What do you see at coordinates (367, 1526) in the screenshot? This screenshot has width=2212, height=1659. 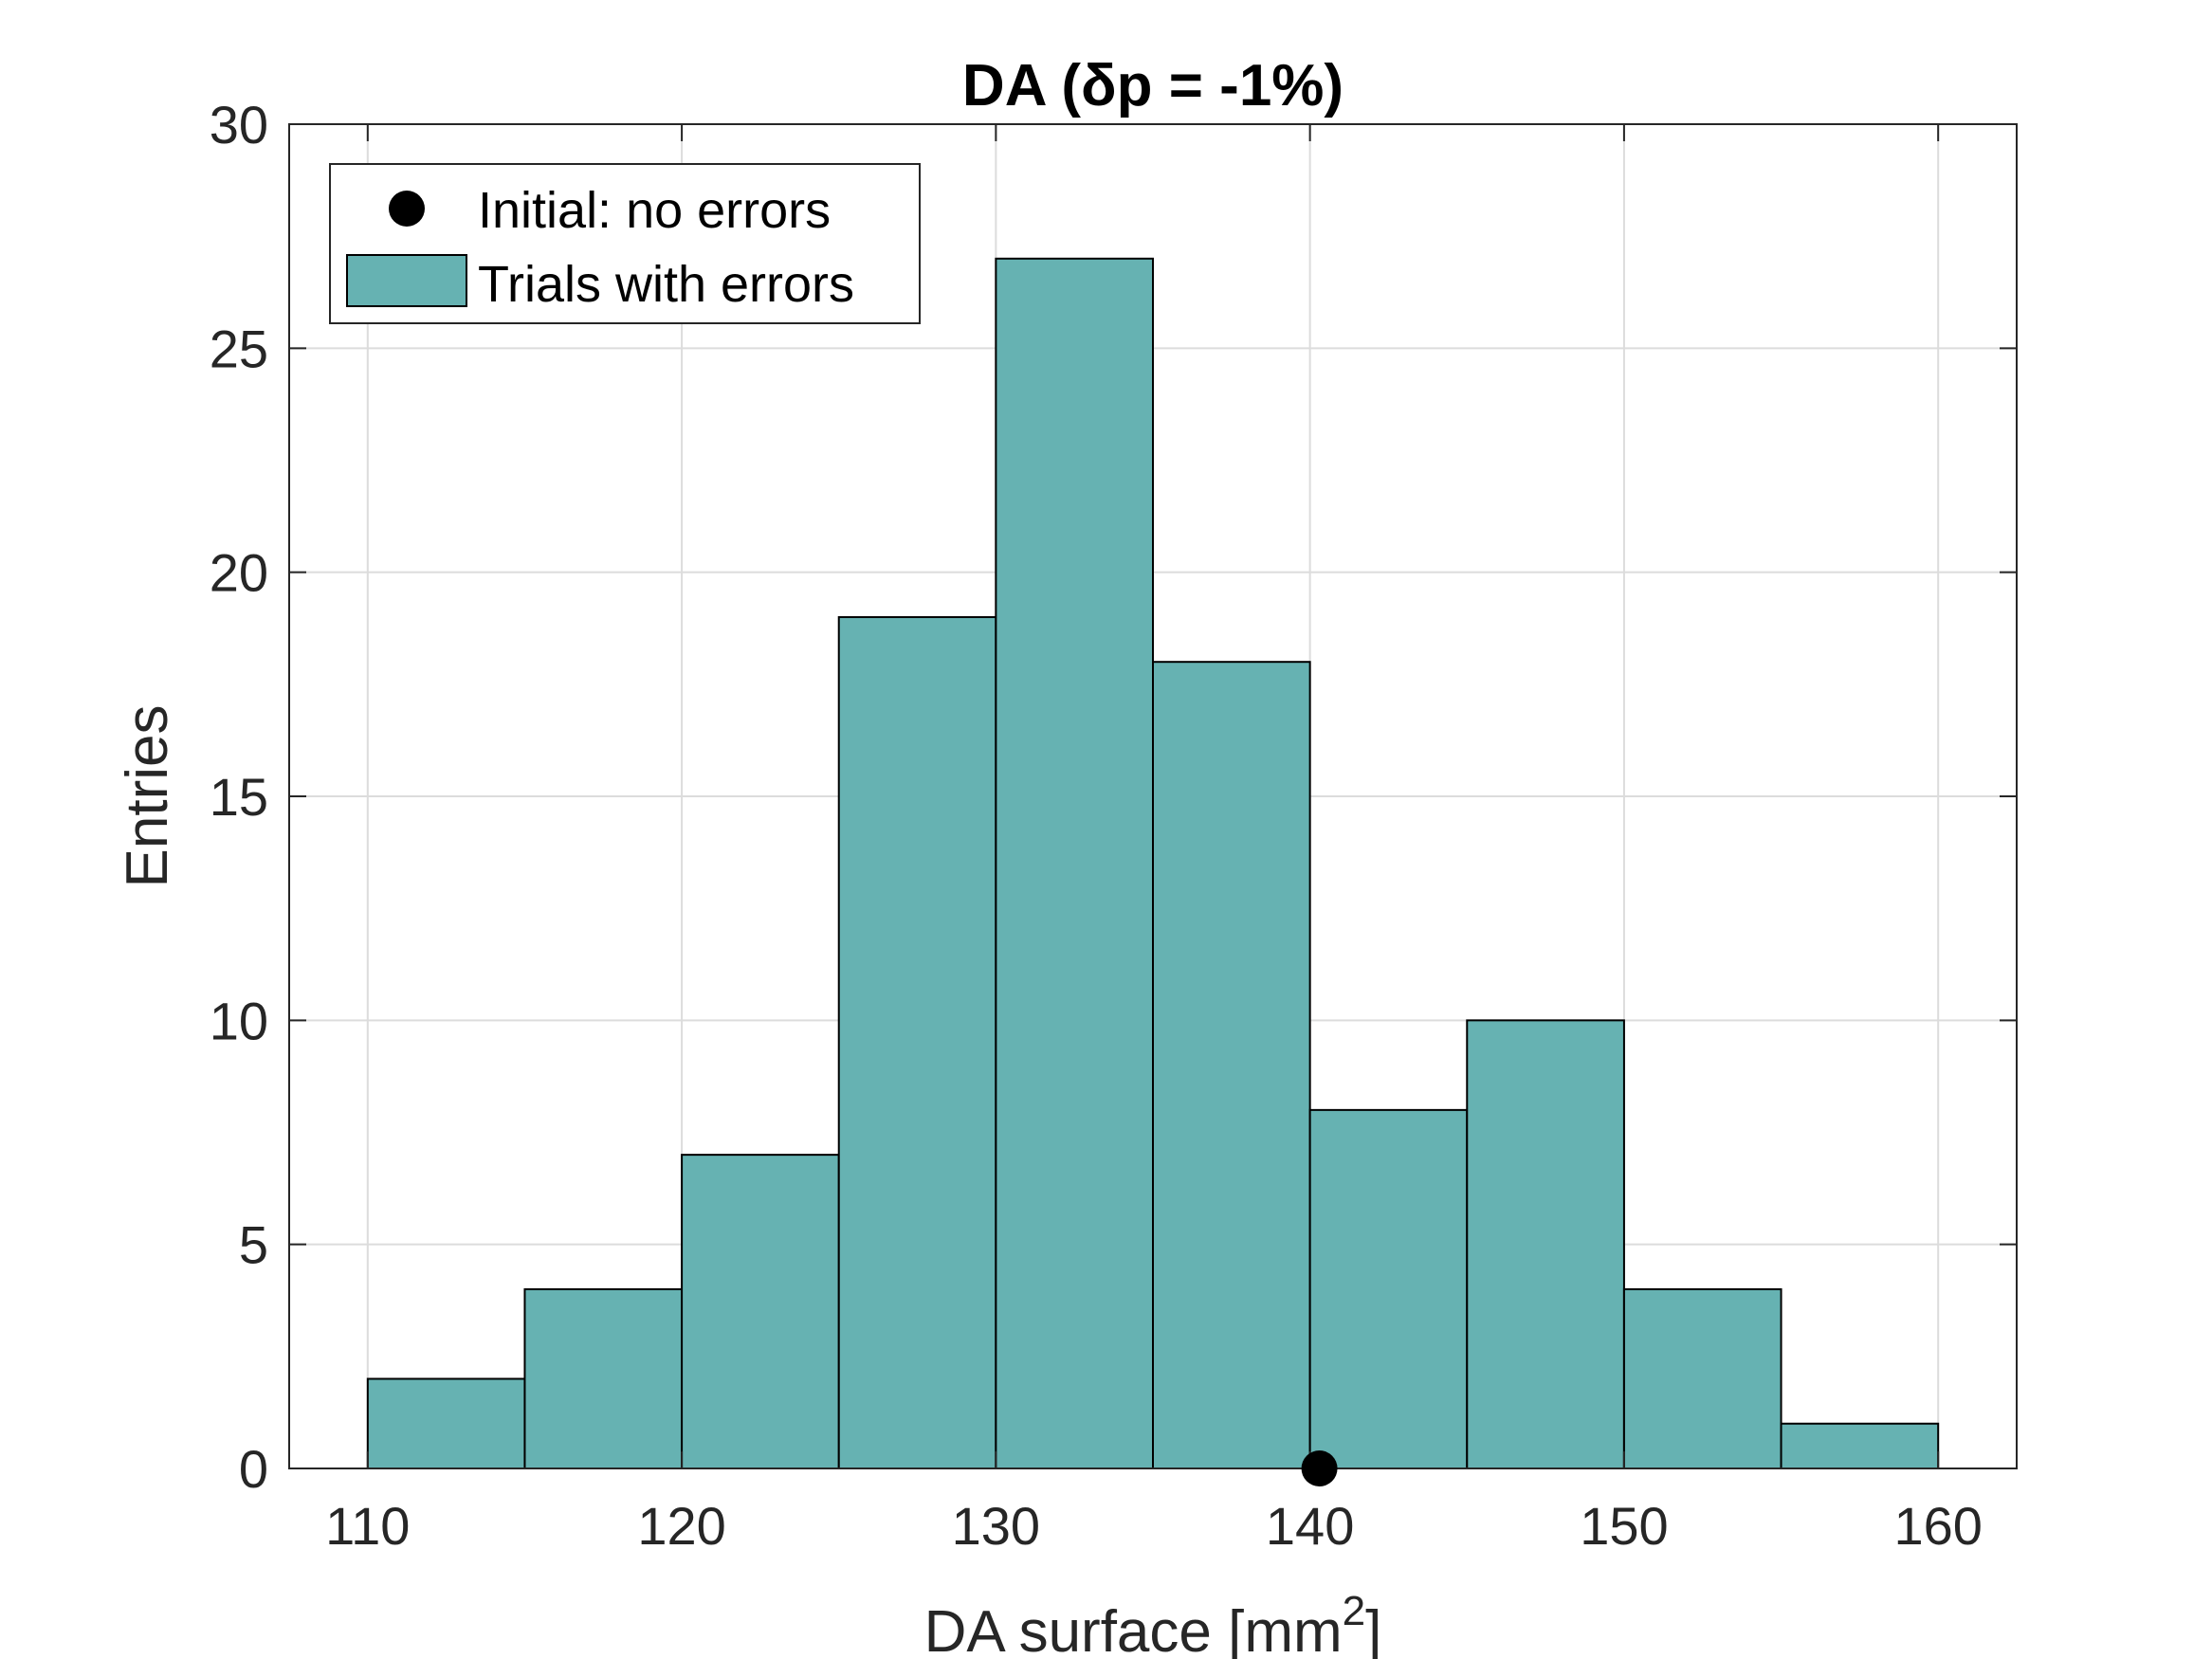 I see `x-tick-label: 110` at bounding box center [367, 1526].